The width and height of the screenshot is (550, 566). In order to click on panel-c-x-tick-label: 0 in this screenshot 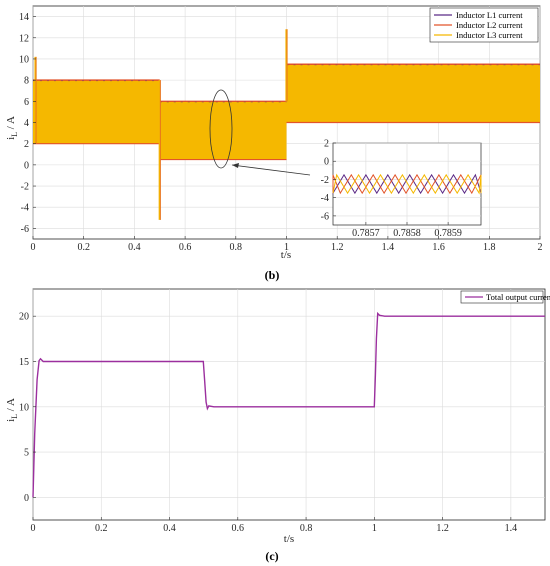, I will do `click(33, 528)`.